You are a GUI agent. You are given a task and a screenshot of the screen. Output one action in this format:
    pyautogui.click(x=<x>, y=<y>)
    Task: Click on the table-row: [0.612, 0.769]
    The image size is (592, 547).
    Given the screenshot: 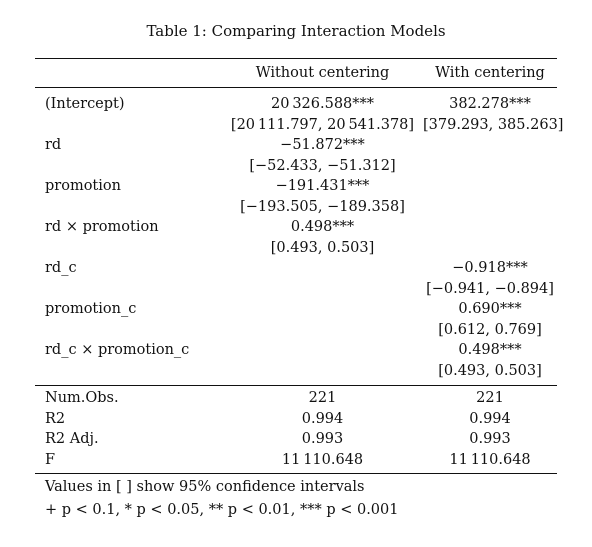 What is the action you would take?
    pyautogui.click(x=296, y=330)
    